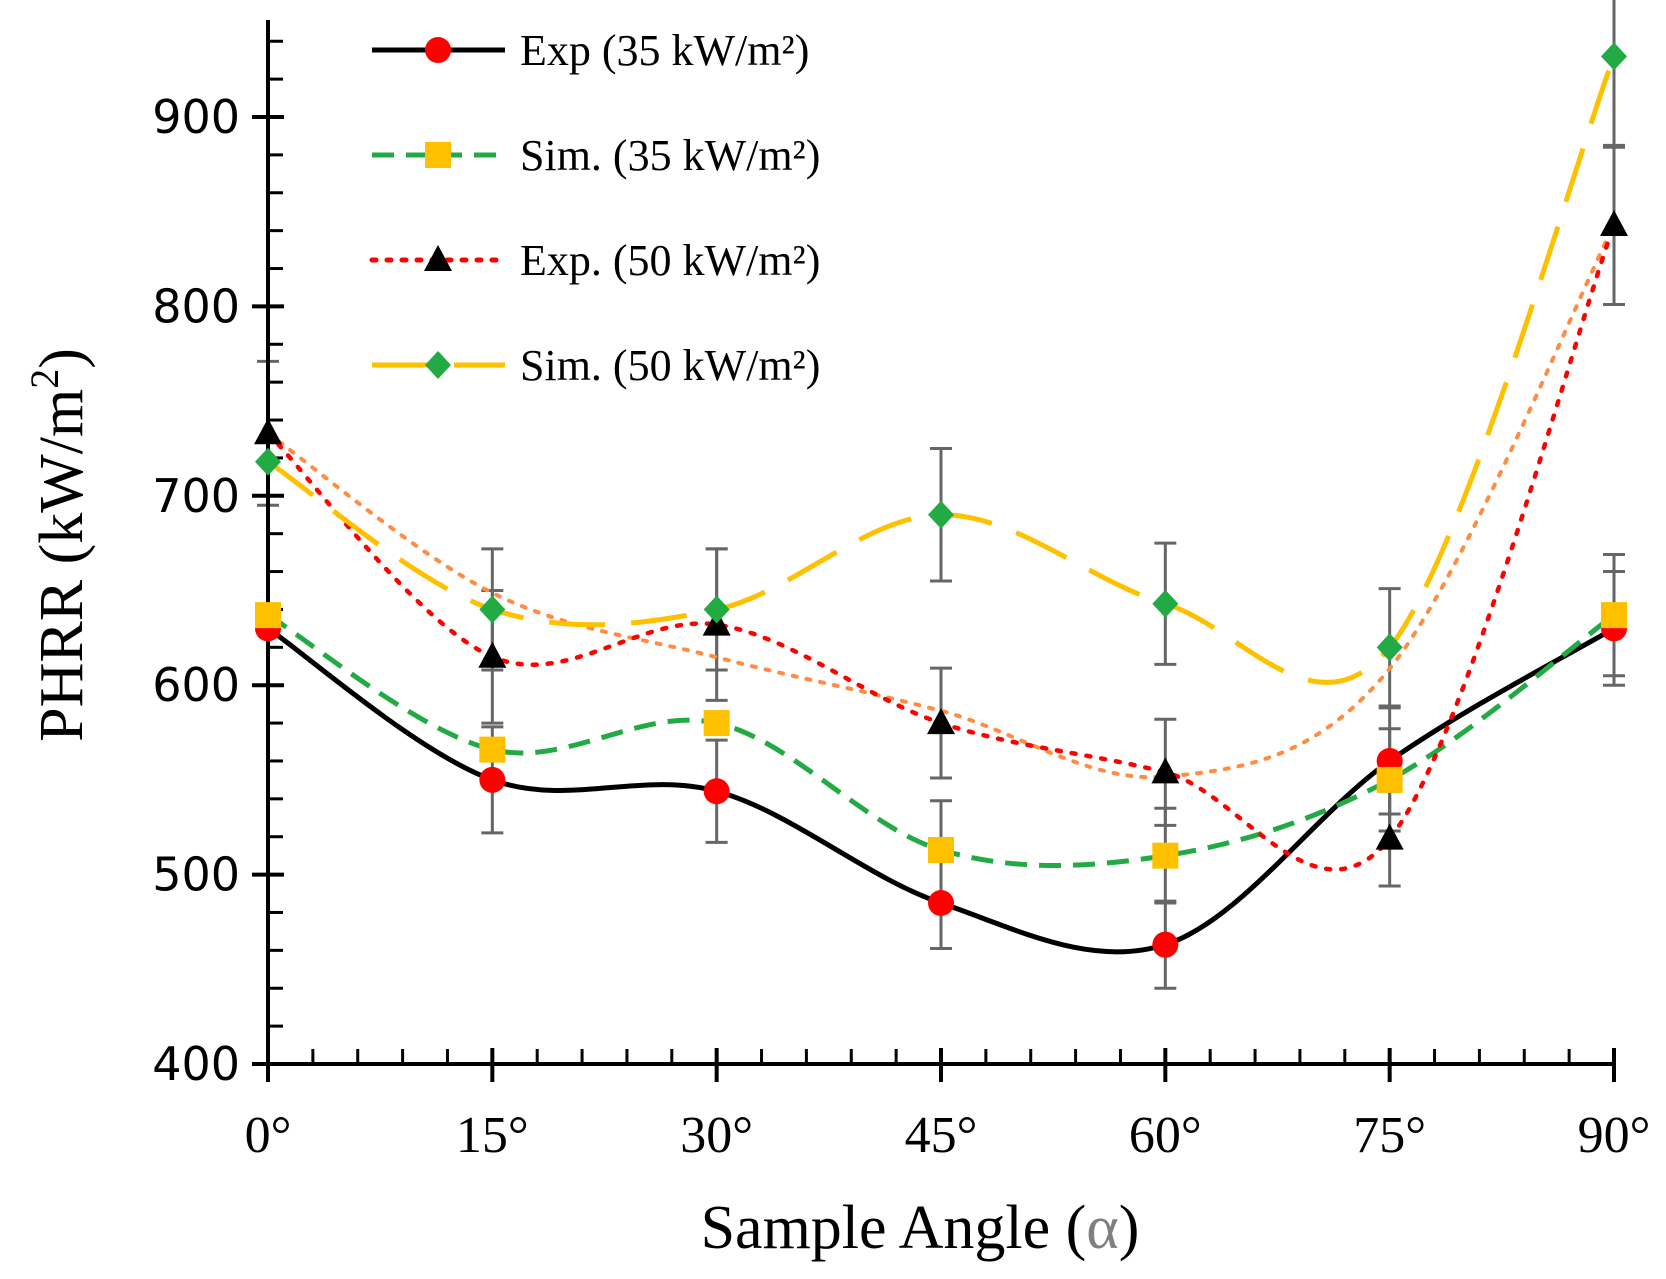 The height and width of the screenshot is (1279, 1666). Describe the element at coordinates (670, 155) in the screenshot. I see `legend-label-sim-35-kw-m: Sim. (35 kW/m²)` at that location.